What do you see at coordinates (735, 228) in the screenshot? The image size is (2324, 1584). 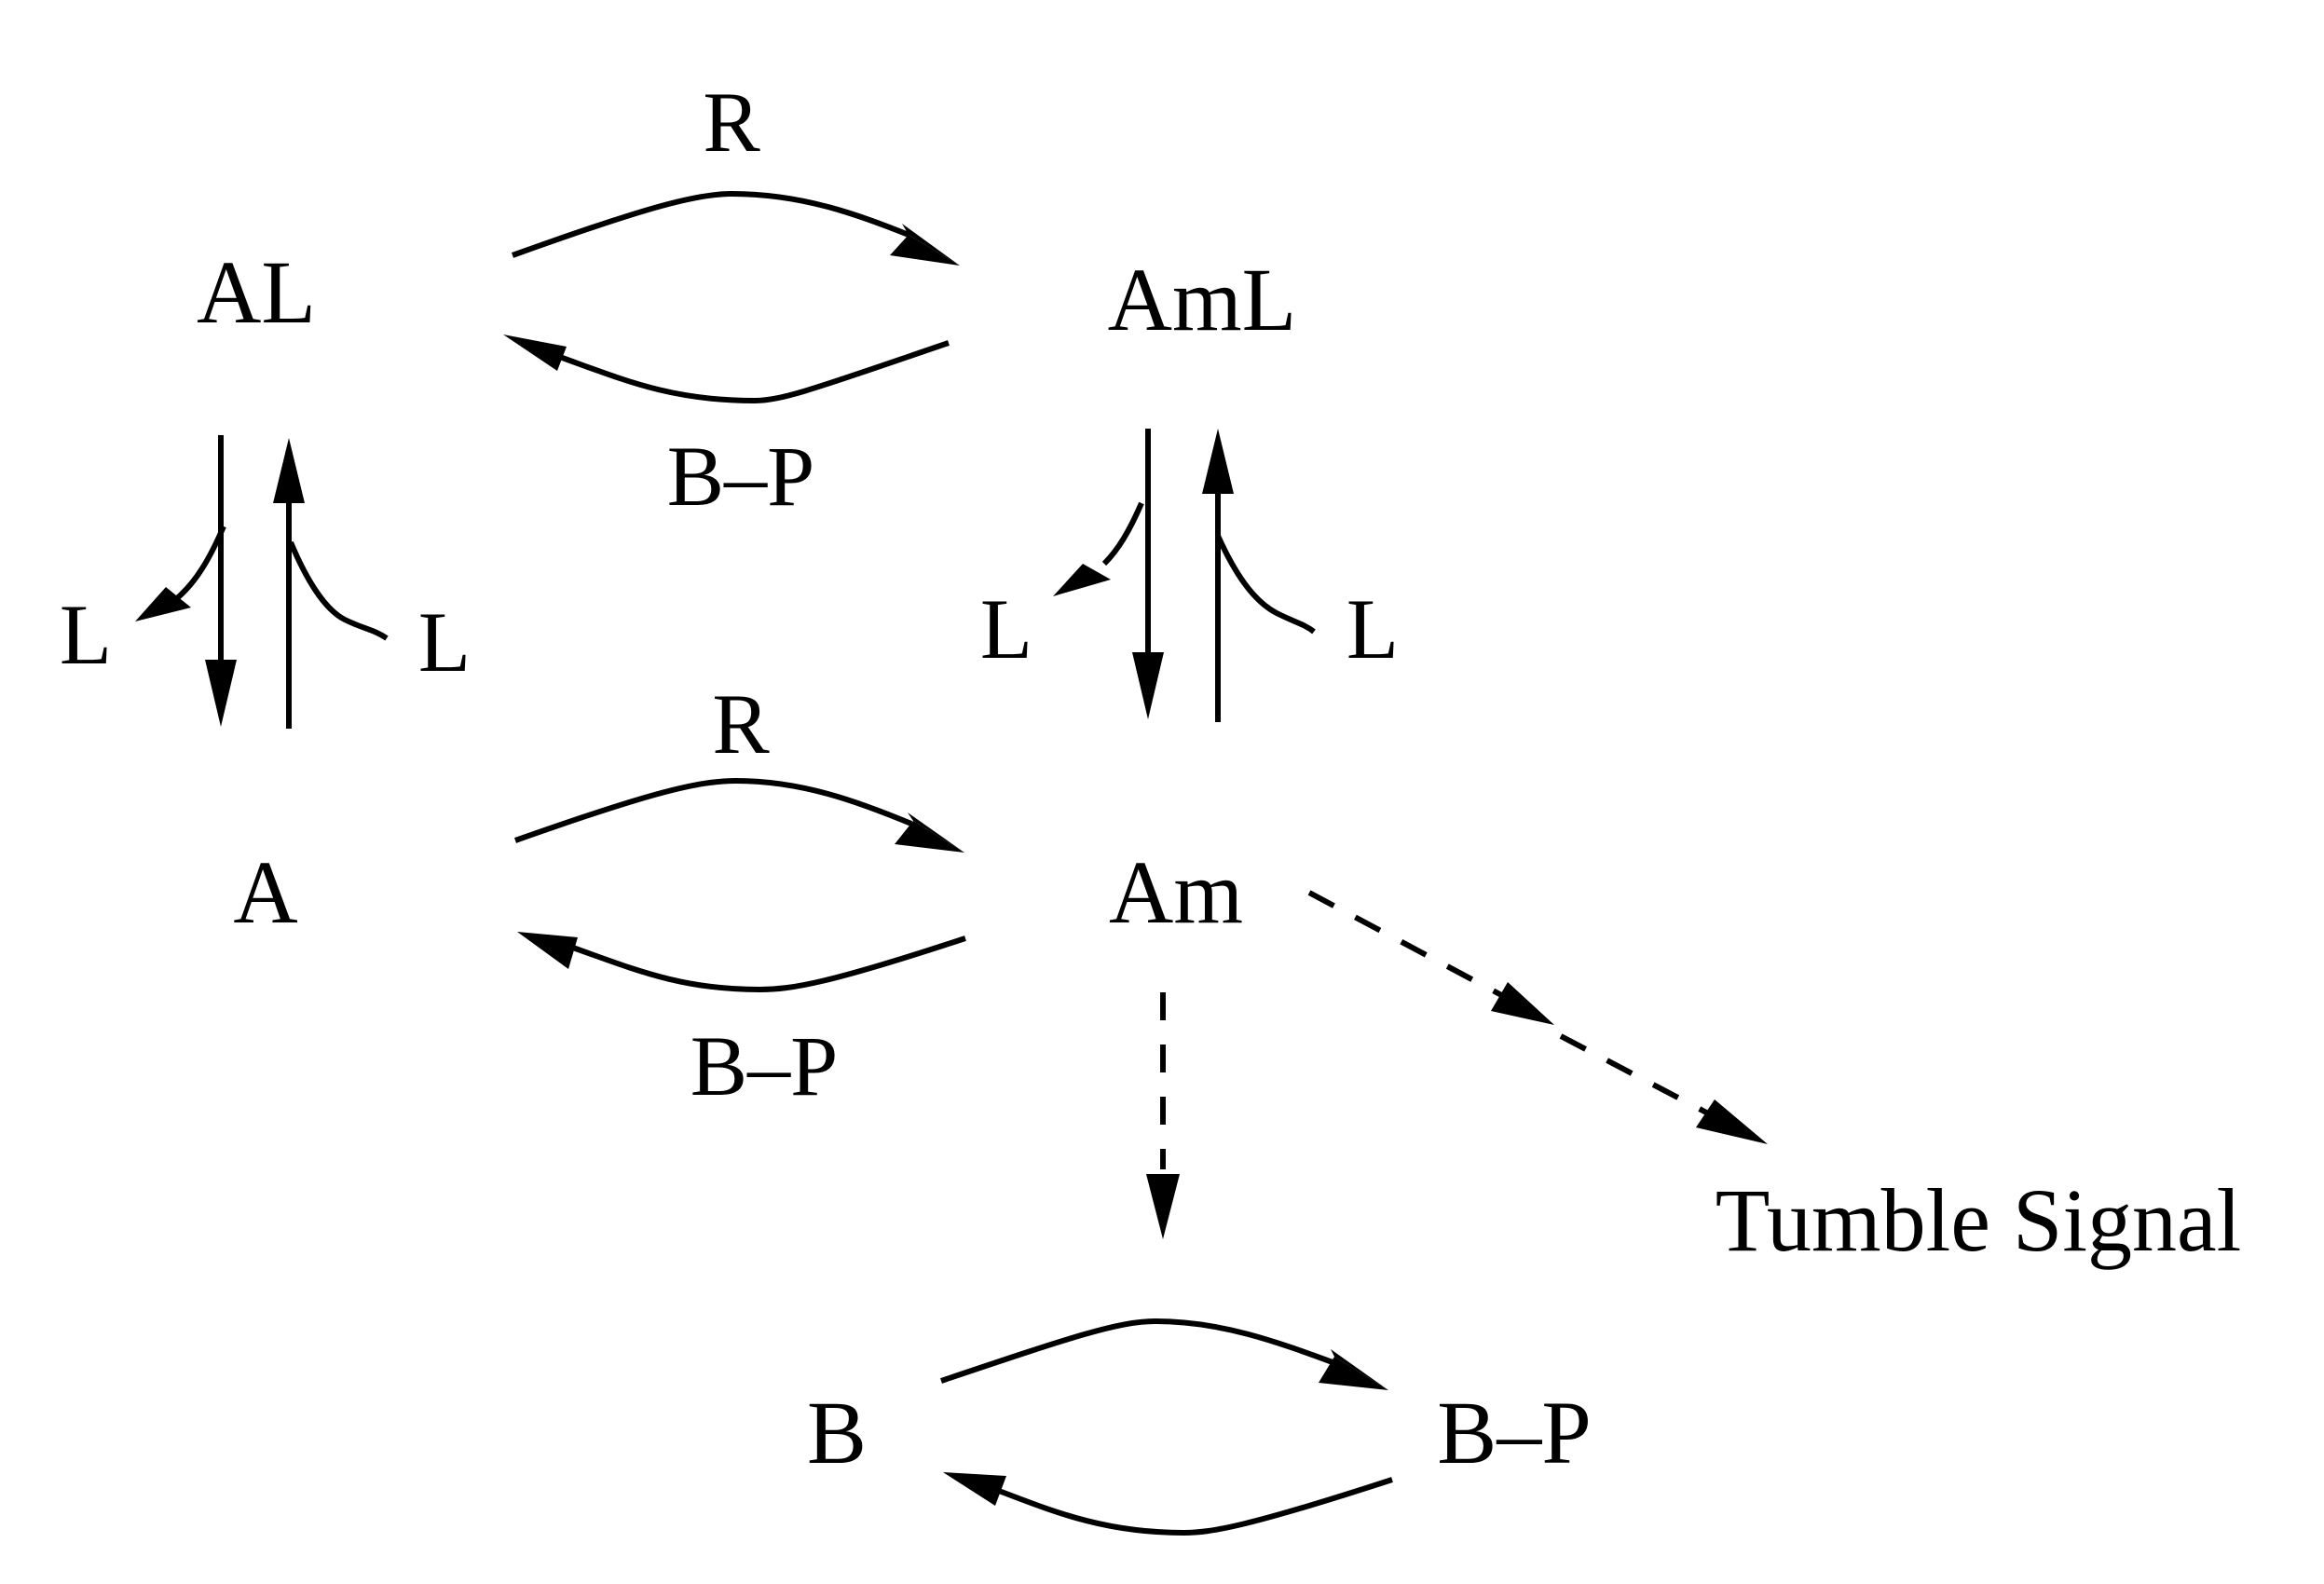 I see `arrow-AL-to-AmL` at bounding box center [735, 228].